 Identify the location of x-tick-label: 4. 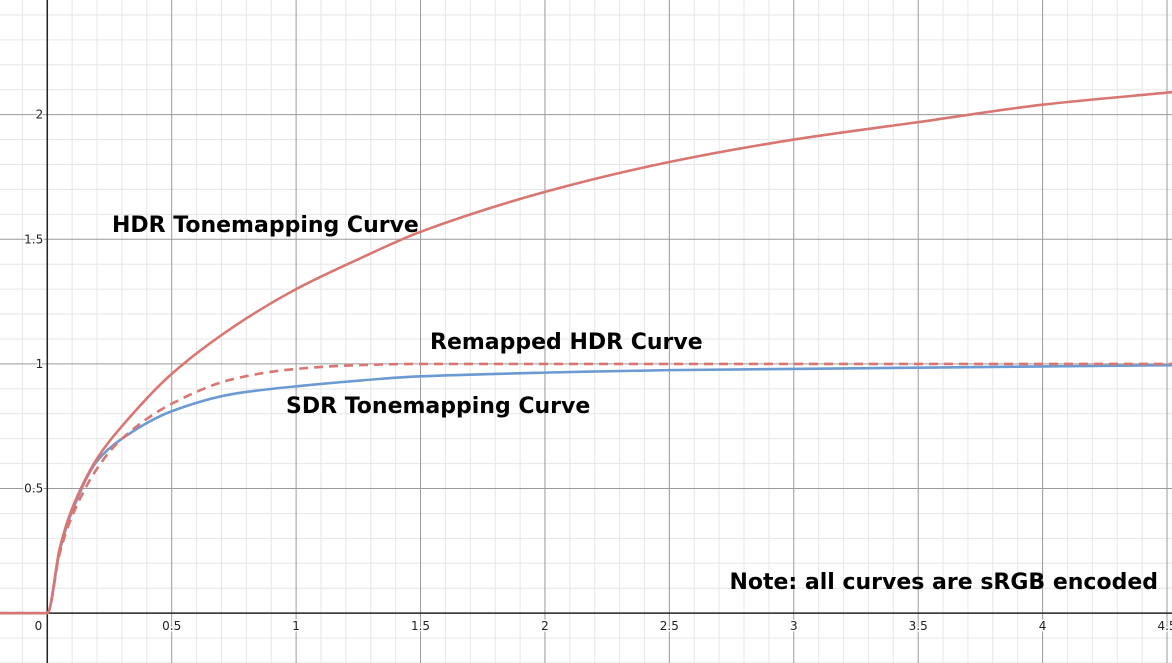
(1043, 626).